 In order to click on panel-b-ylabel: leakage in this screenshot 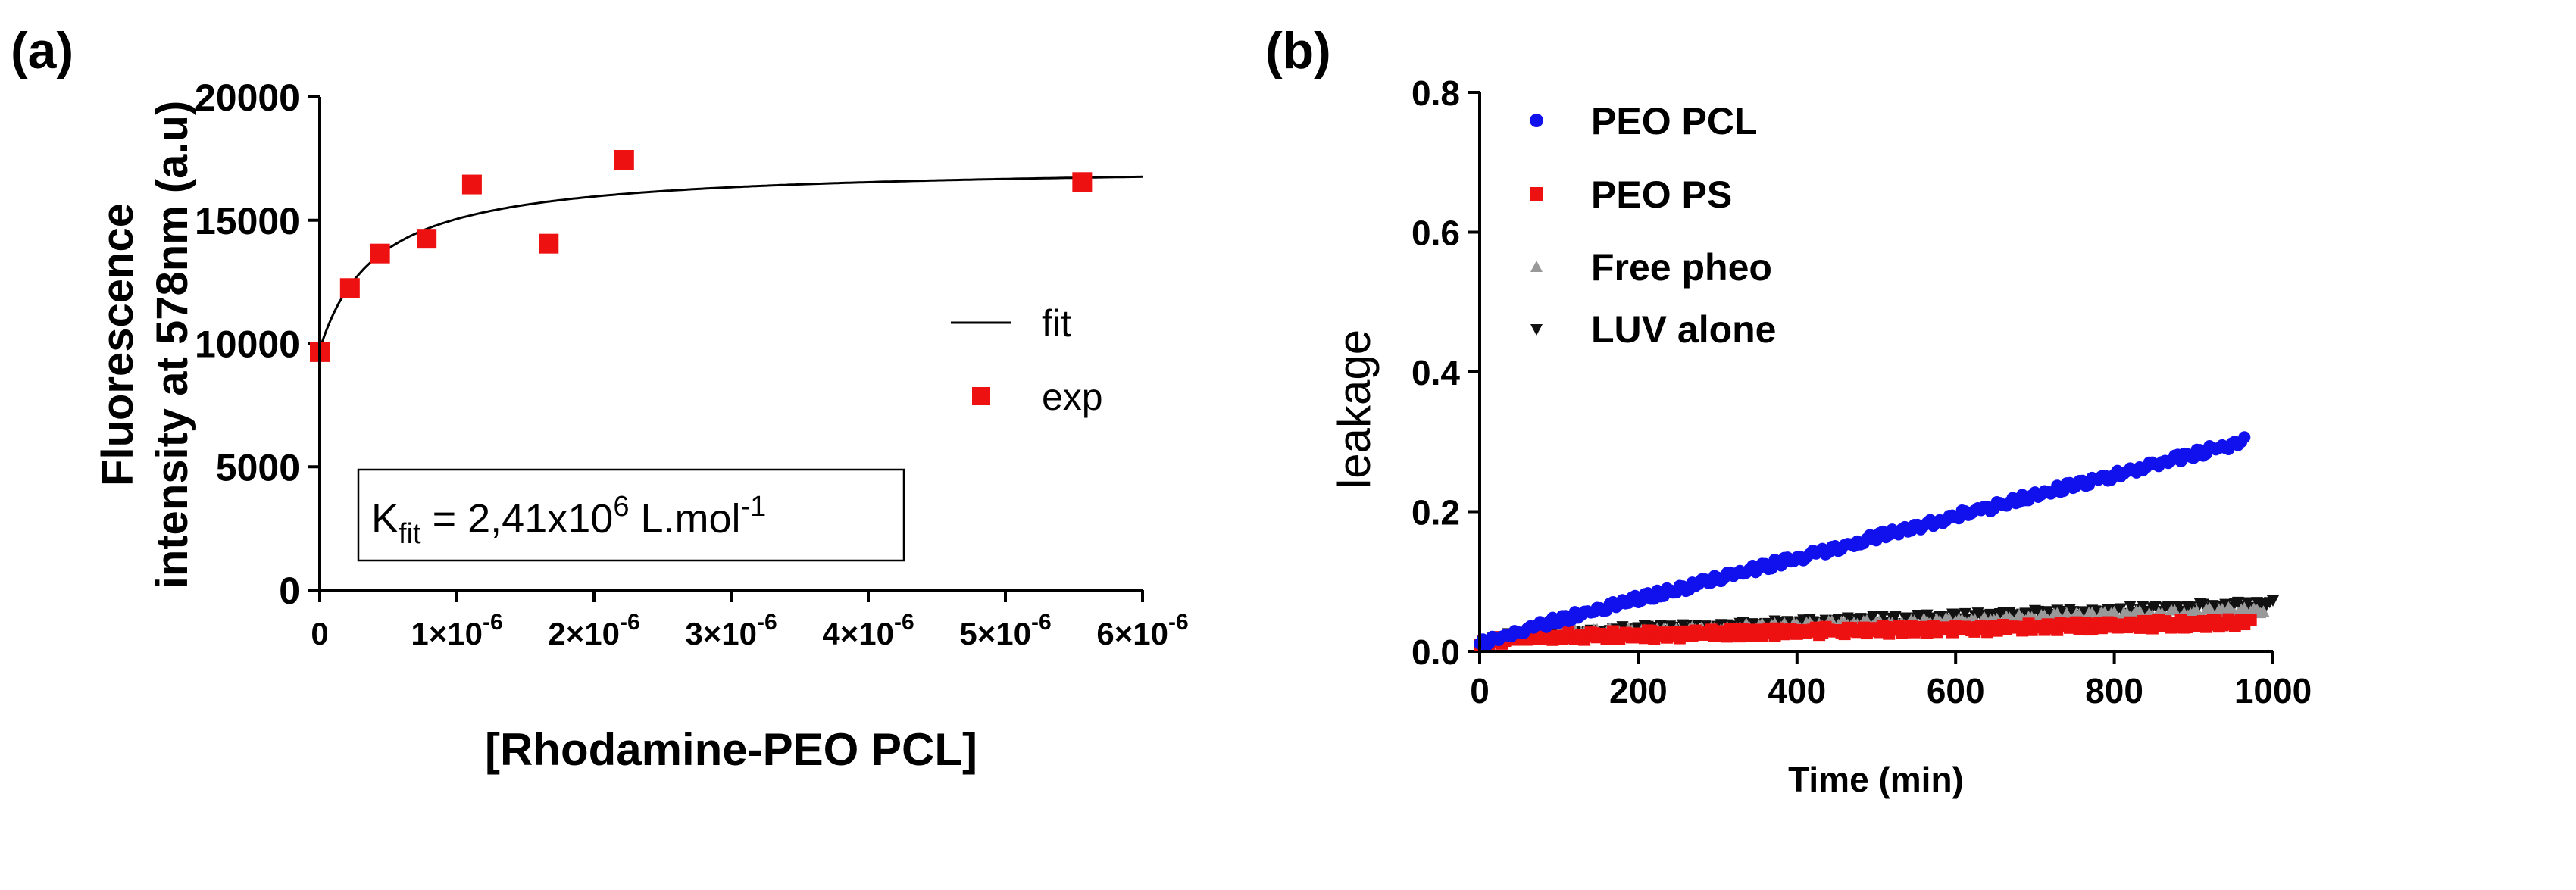, I will do `click(1354, 409)`.